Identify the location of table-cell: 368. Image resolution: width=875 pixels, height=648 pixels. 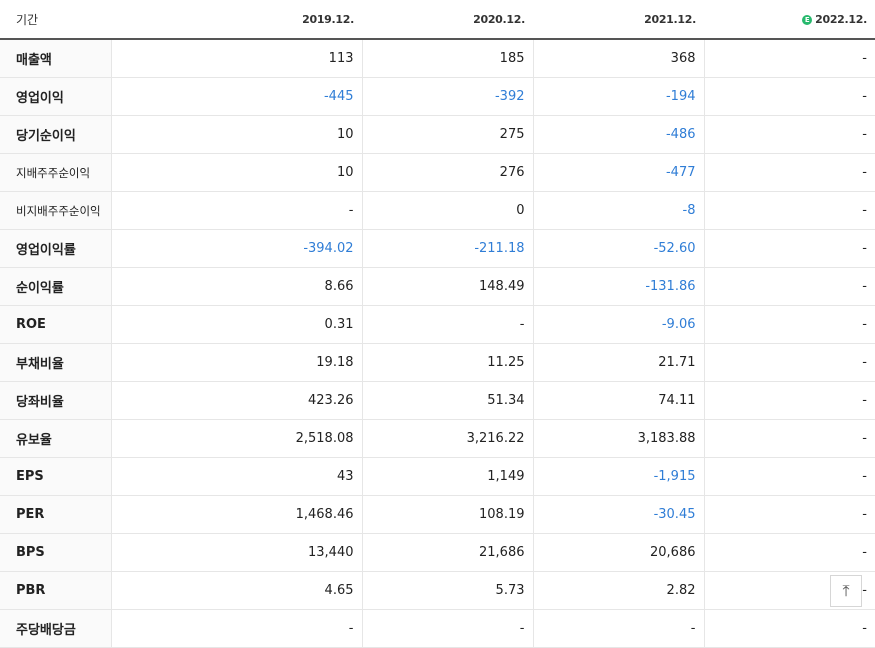
(618, 58).